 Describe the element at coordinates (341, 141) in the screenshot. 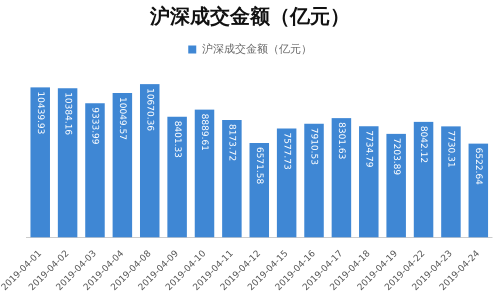

I see `data-label: 8301.63` at that location.